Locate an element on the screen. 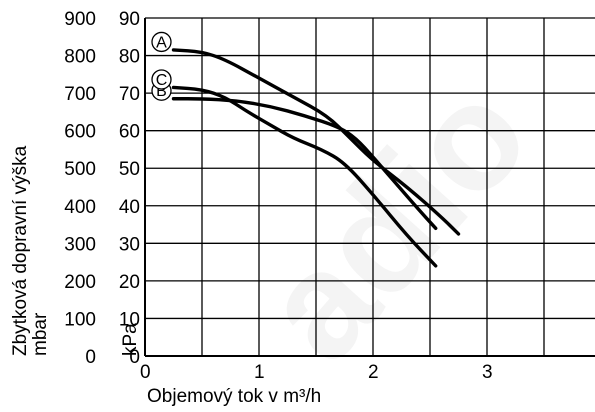 Image resolution: width=595 pixels, height=412 pixels. curve-label-a: A is located at coordinates (161, 42).